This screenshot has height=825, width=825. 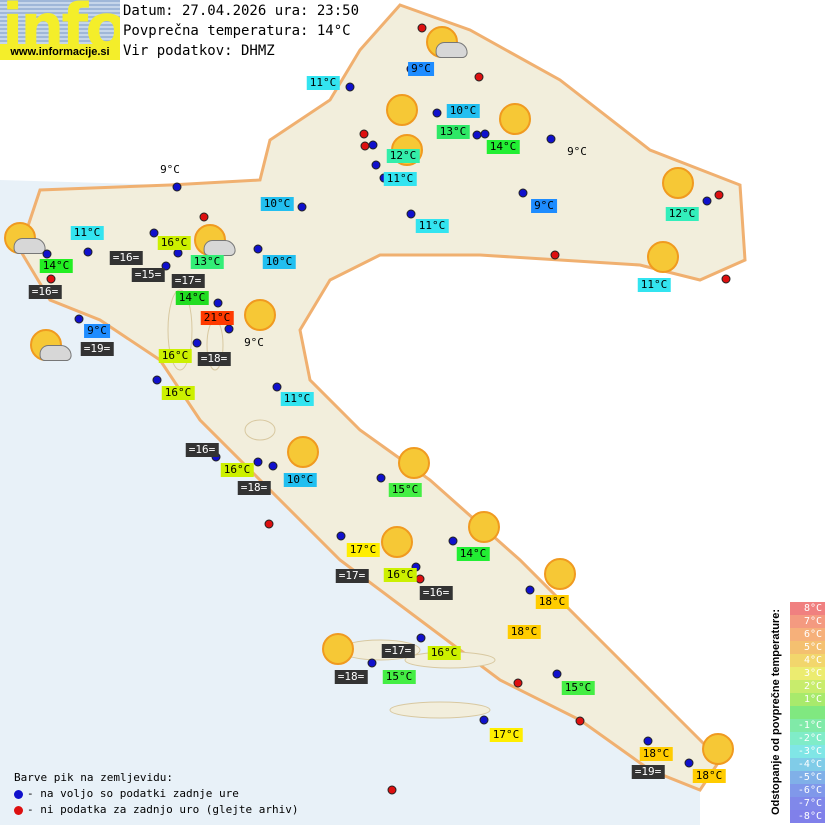 I want to click on legend-blue-text: - na voljo so podatki zadnje ure, so click(x=133, y=793).